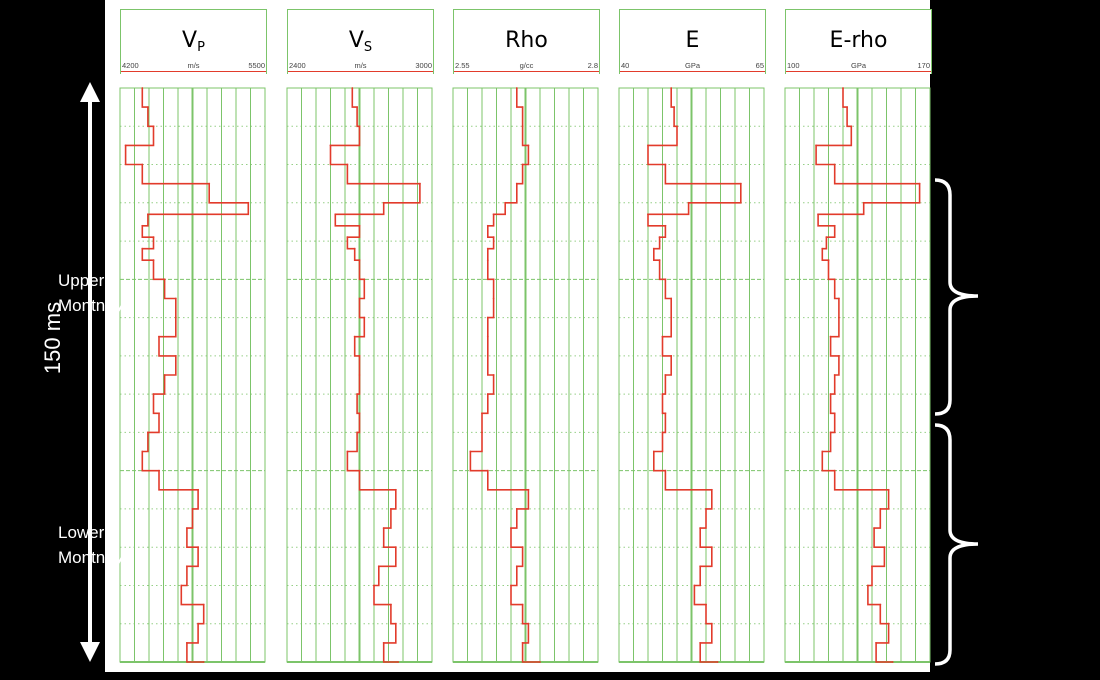  What do you see at coordinates (625, 65) in the screenshot?
I see `scale-min-label: 40` at bounding box center [625, 65].